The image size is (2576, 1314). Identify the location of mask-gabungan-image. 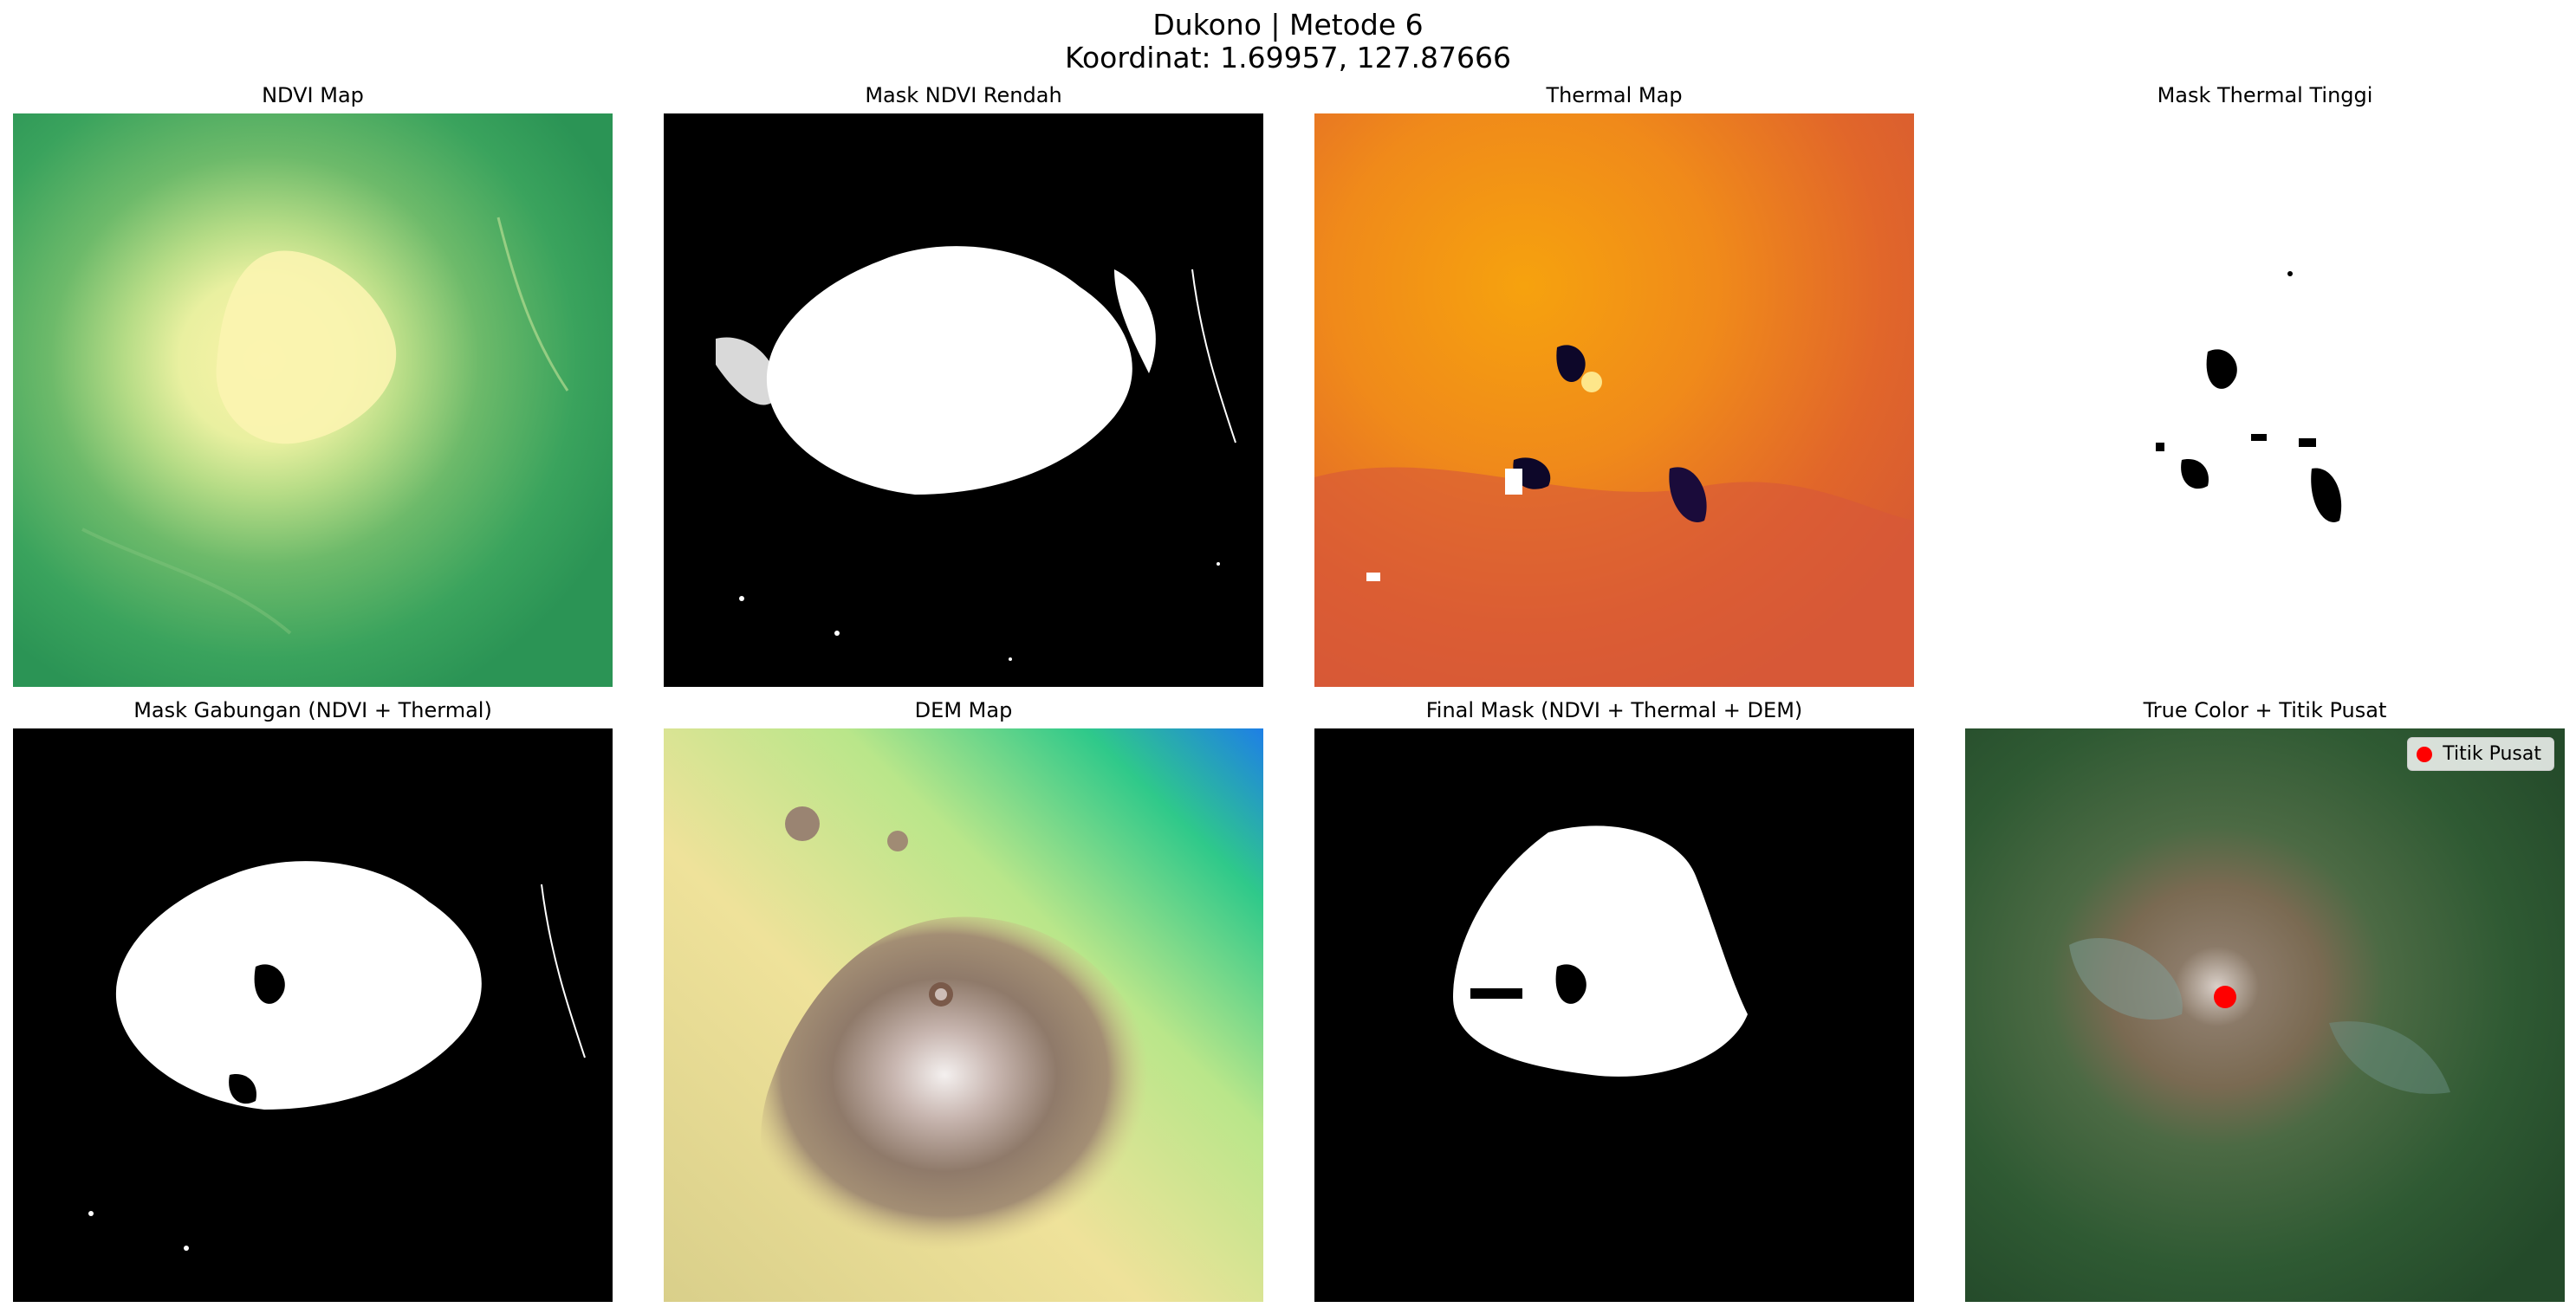
(313, 1015).